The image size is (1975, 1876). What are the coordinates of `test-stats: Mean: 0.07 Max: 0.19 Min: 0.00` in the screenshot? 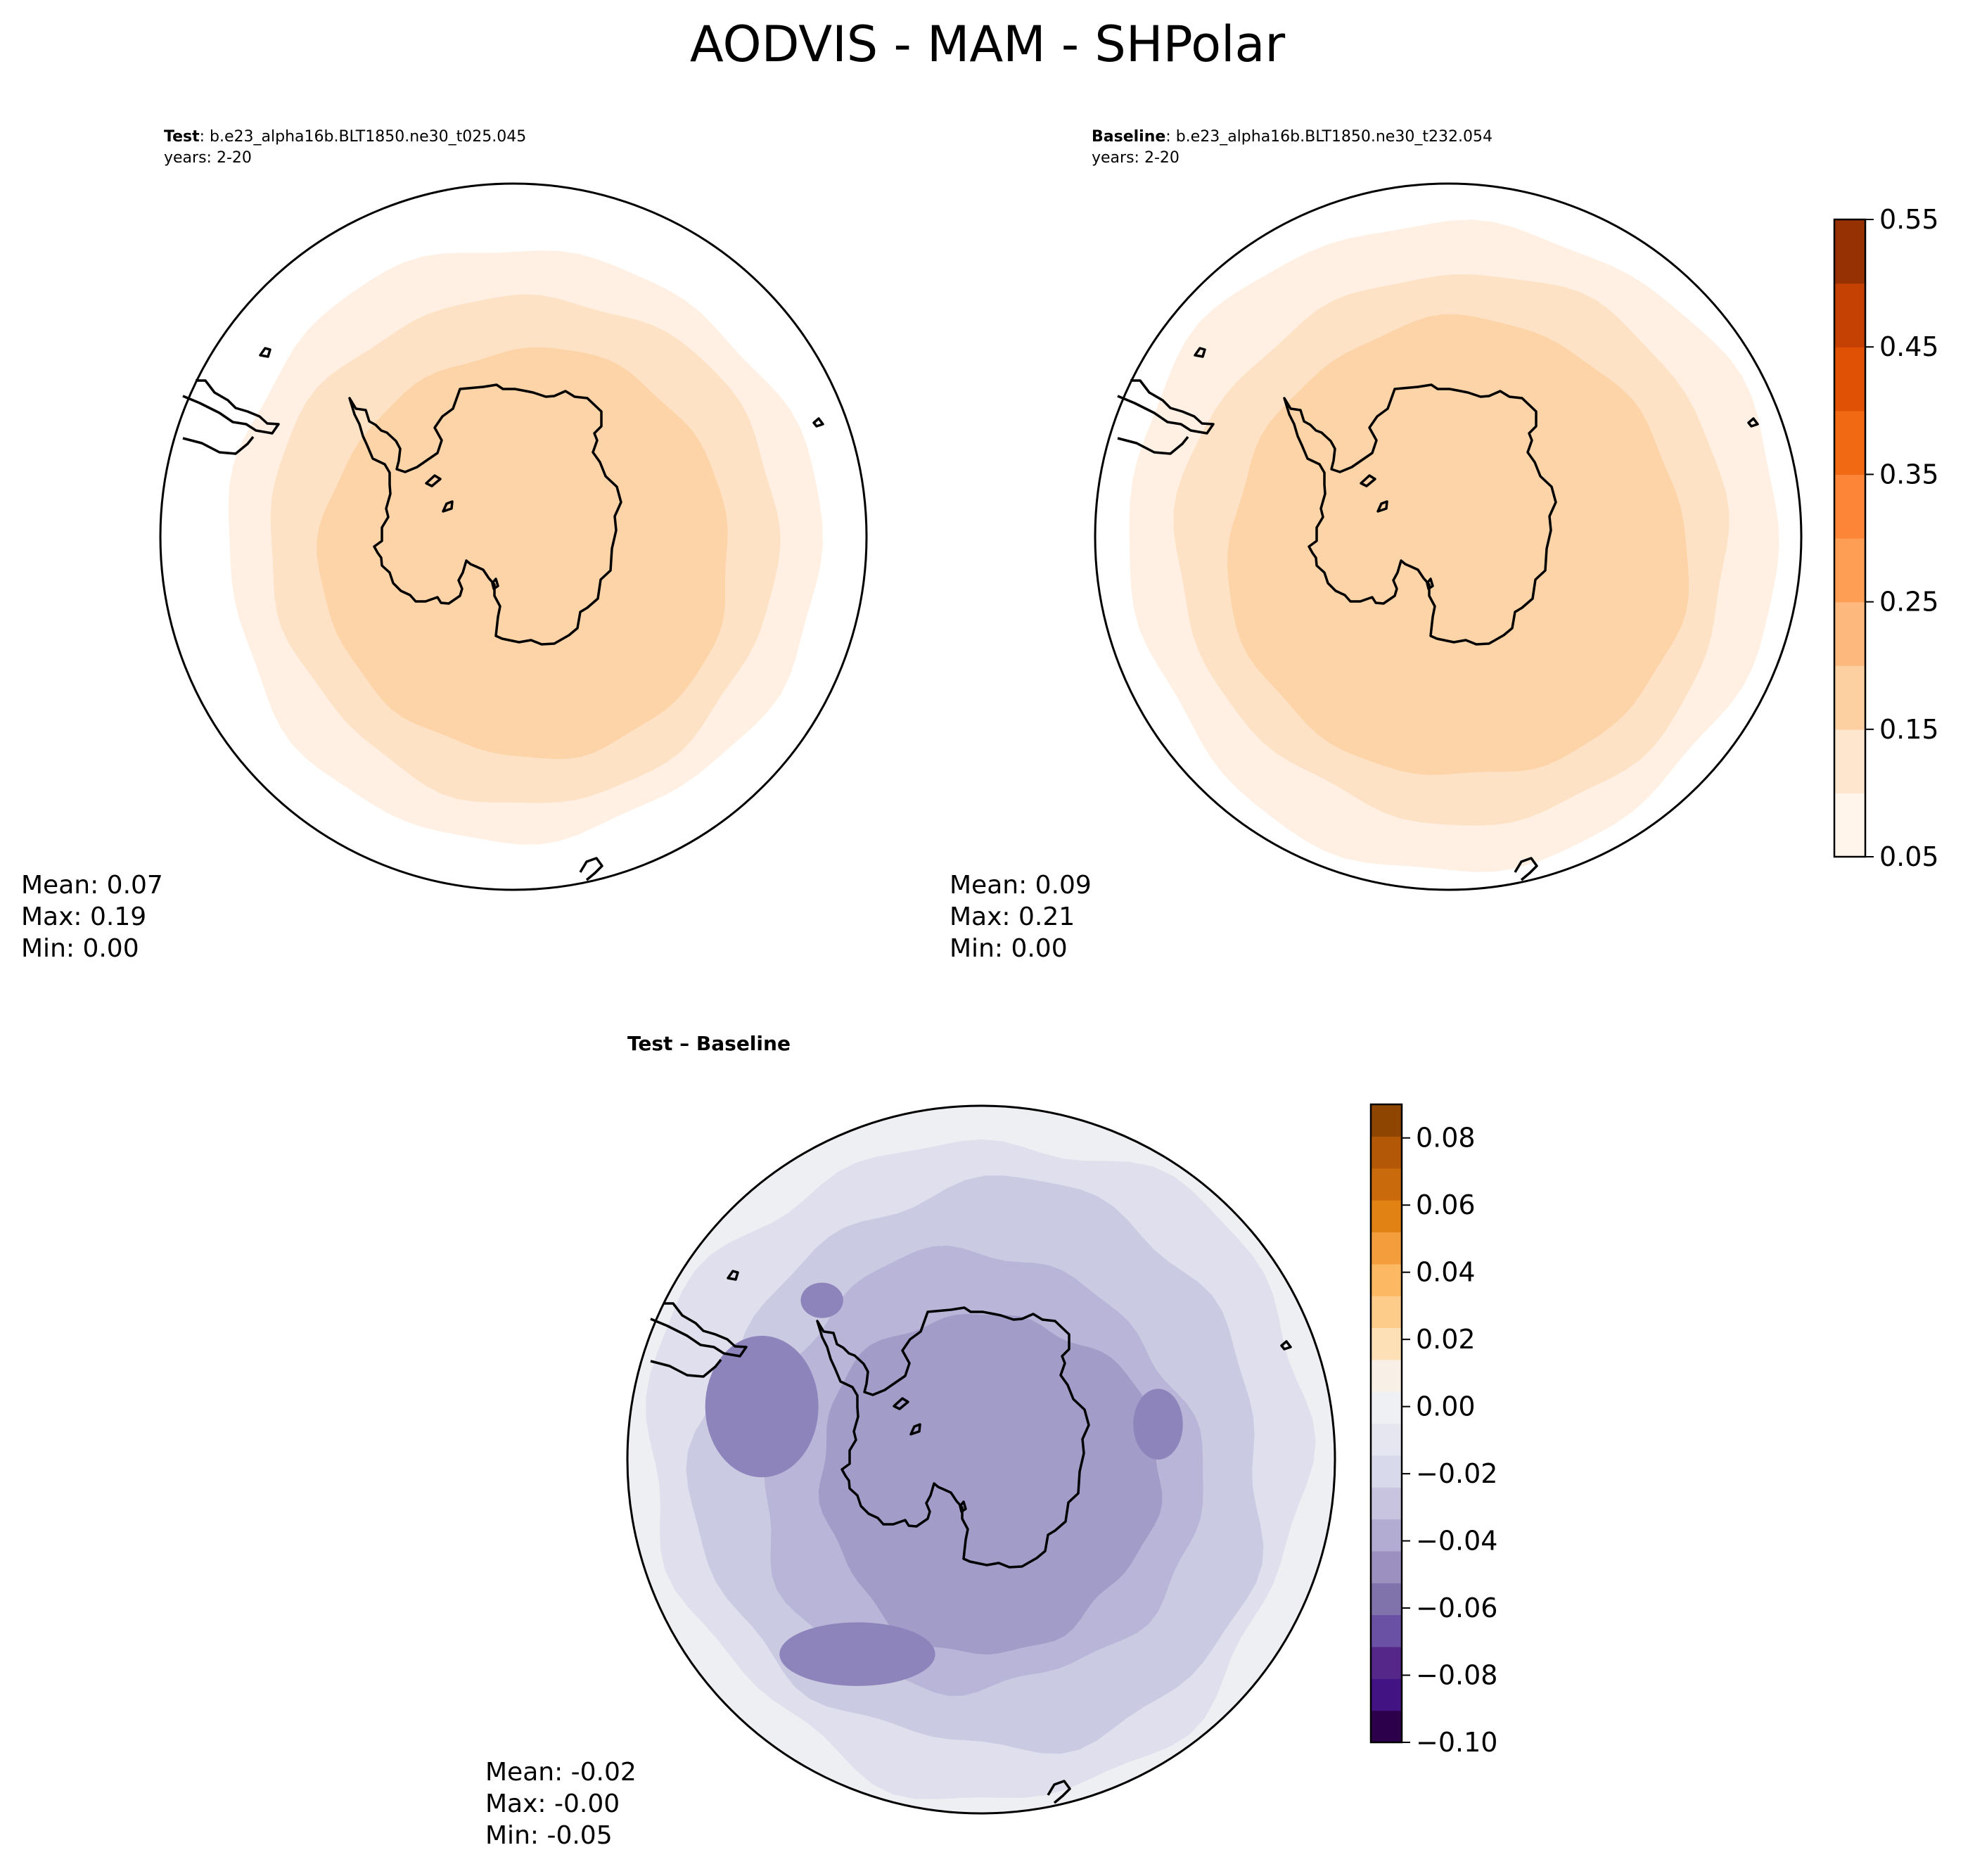 It's located at (92, 916).